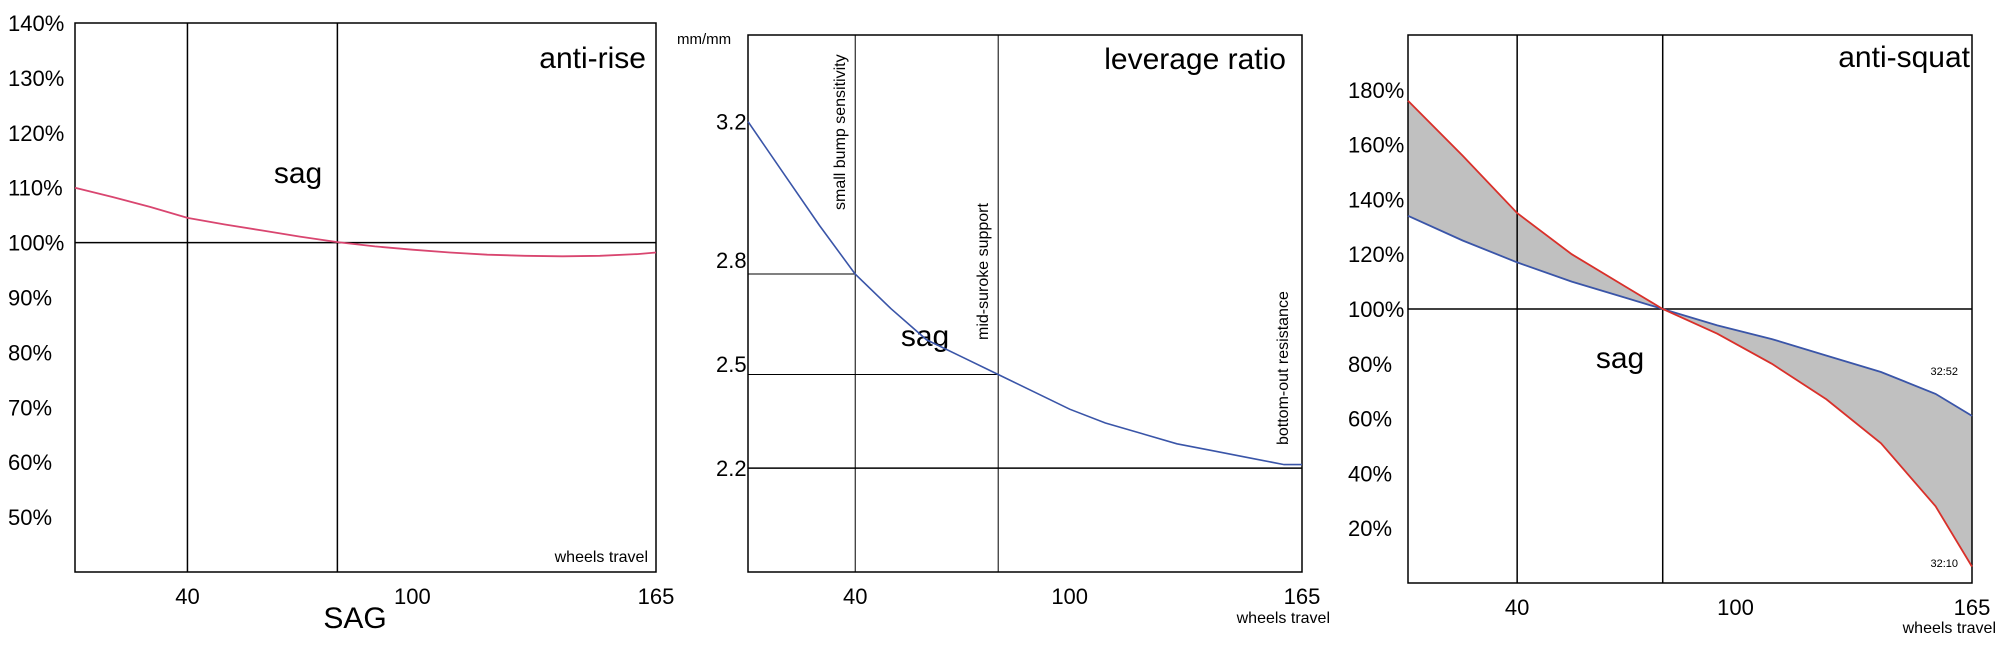 Image resolution: width=2000 pixels, height=653 pixels. Describe the element at coordinates (1376, 145) in the screenshot. I see `y-tick-label: 160%` at that location.